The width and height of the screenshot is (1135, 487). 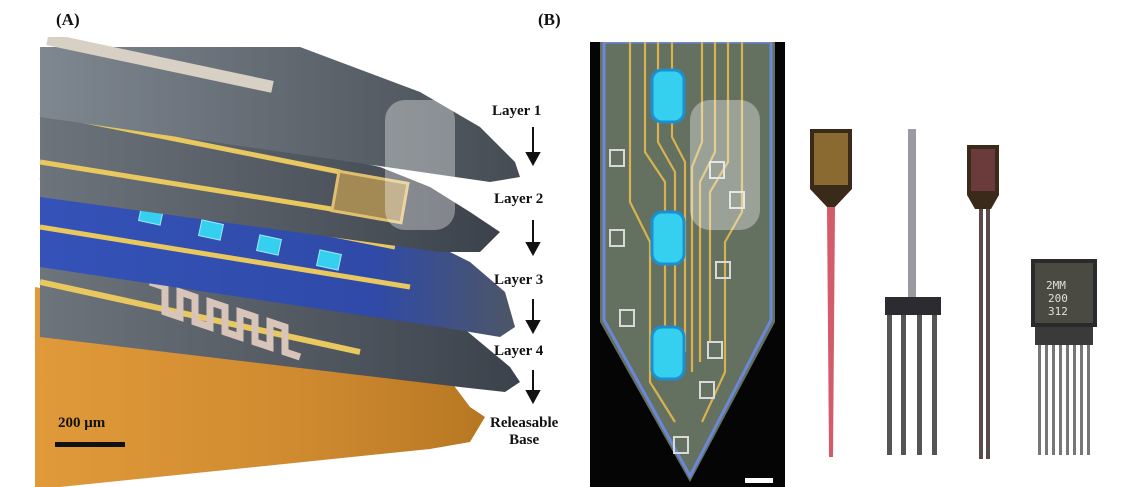 I want to click on releasable-base-label: Releasable Base, so click(x=524, y=432).